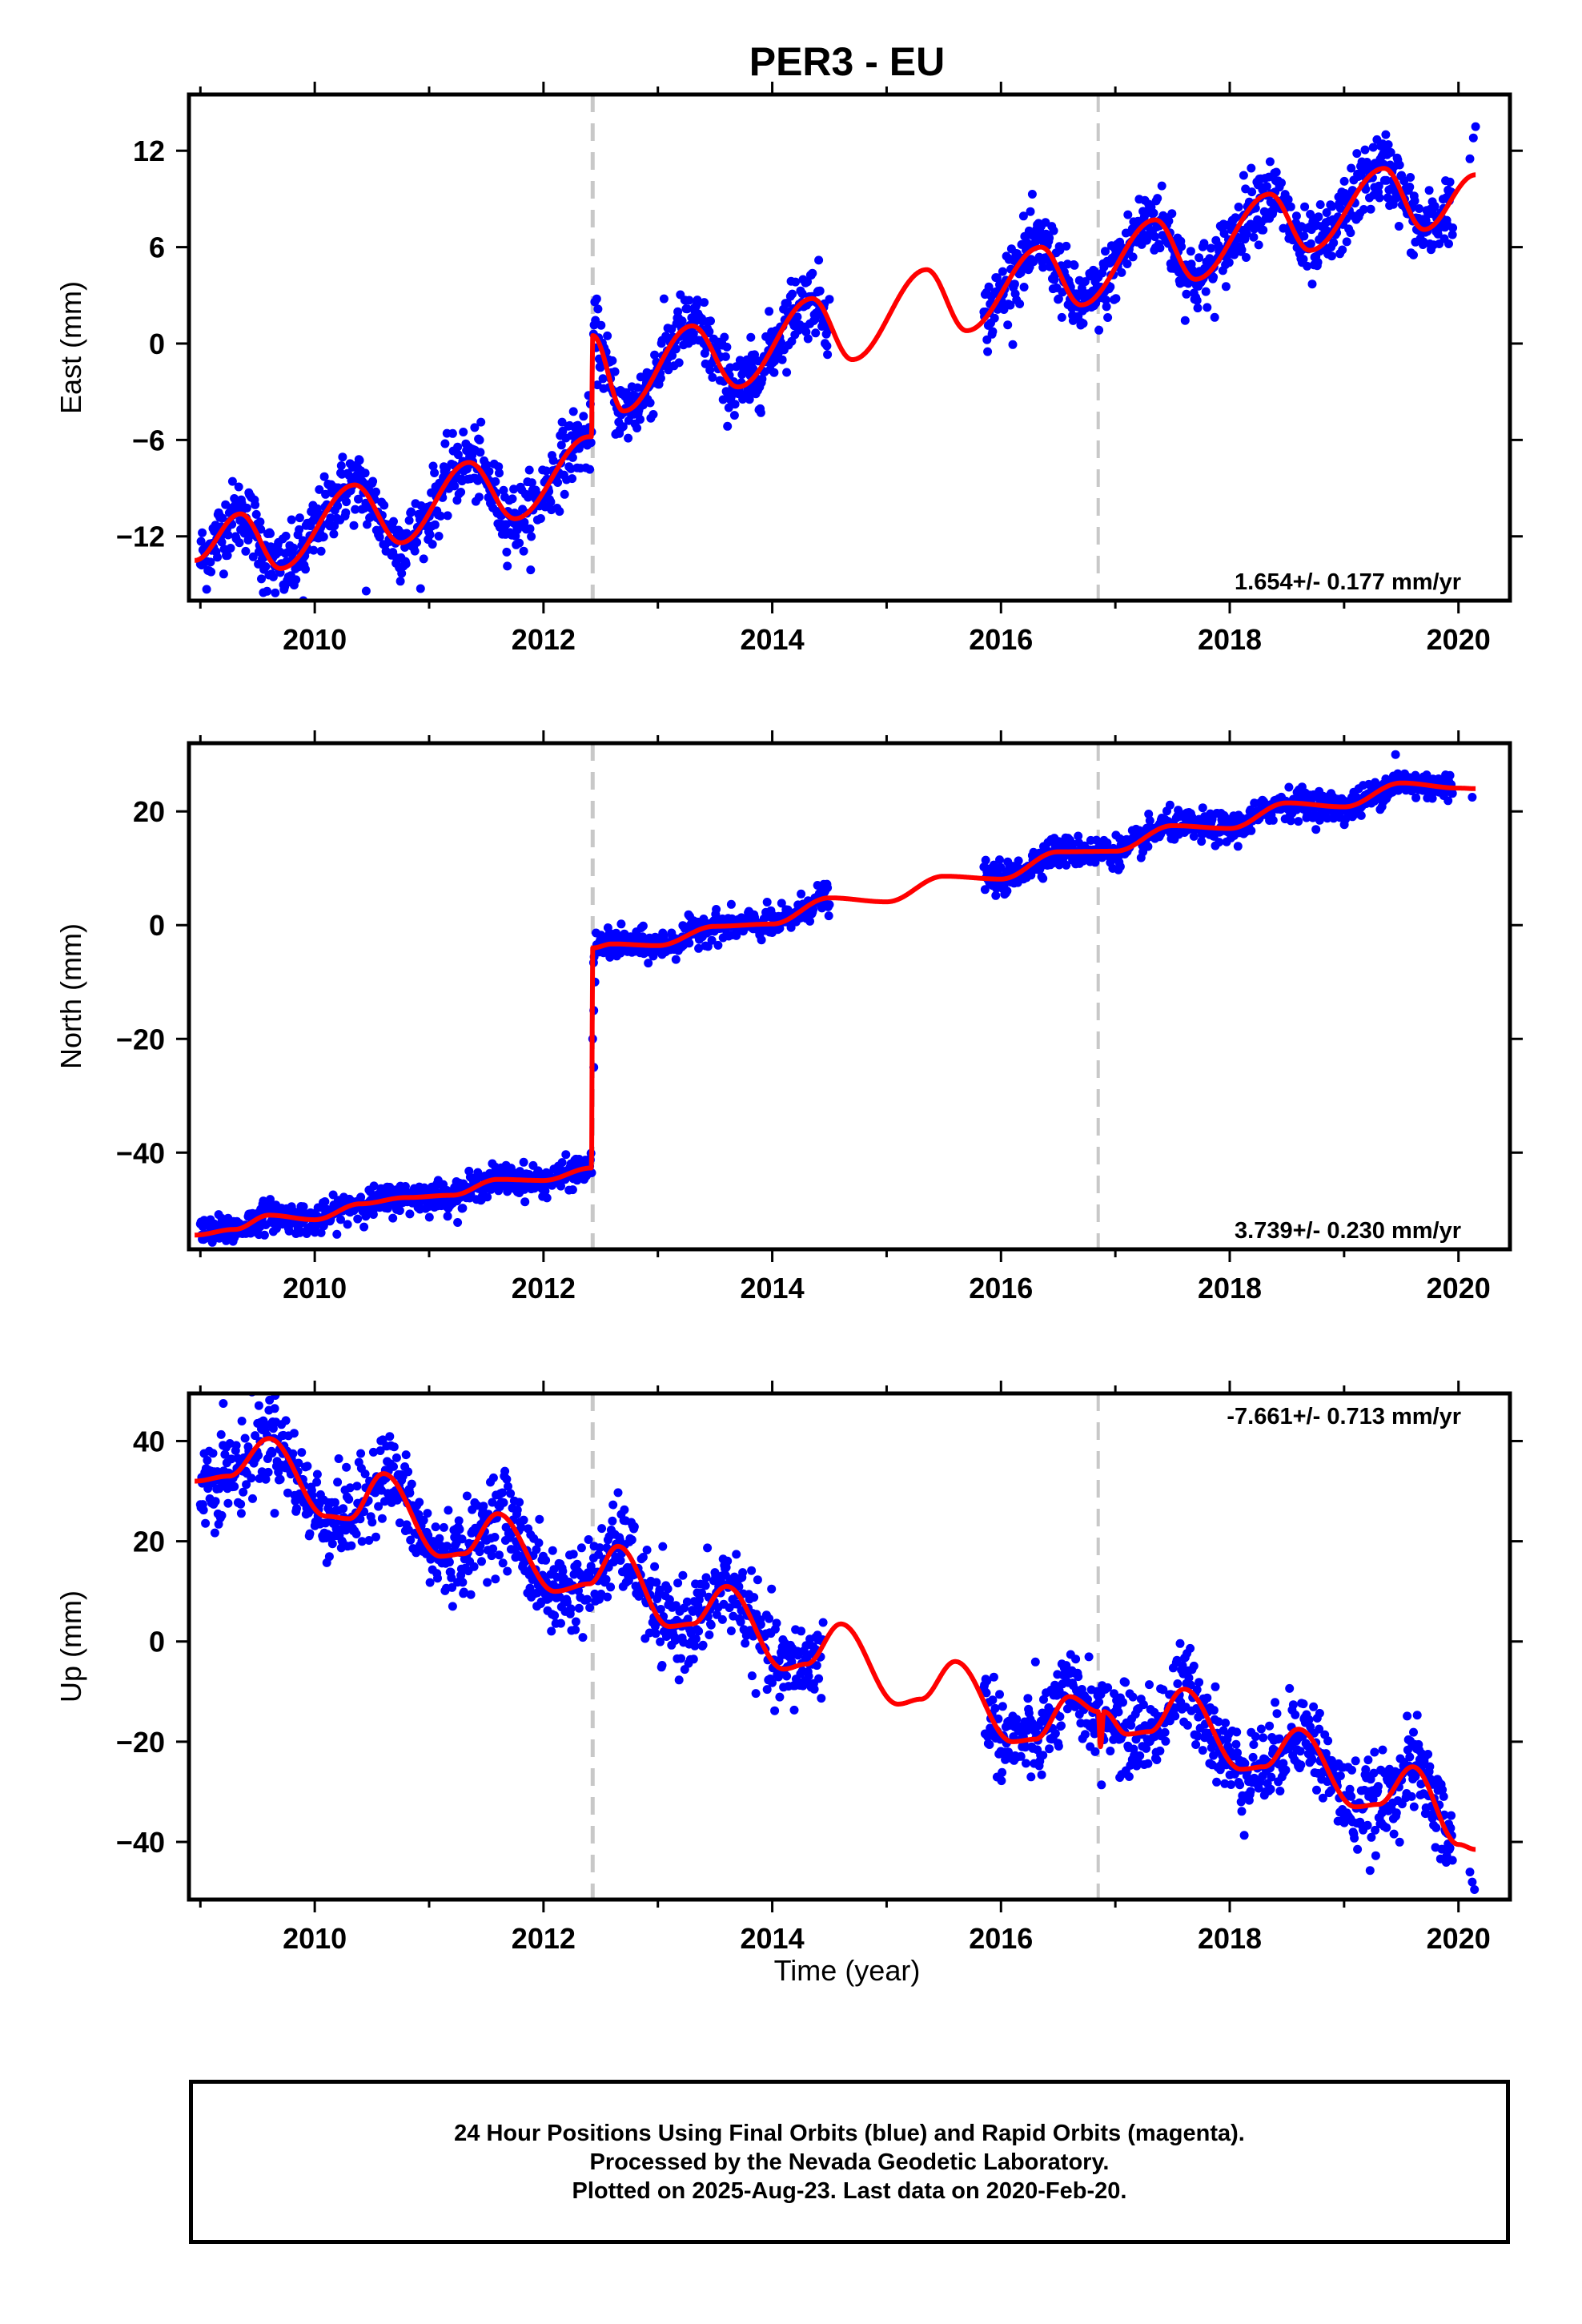  Describe the element at coordinates (157, 344) in the screenshot. I see `y-tick-label: 0` at that location.